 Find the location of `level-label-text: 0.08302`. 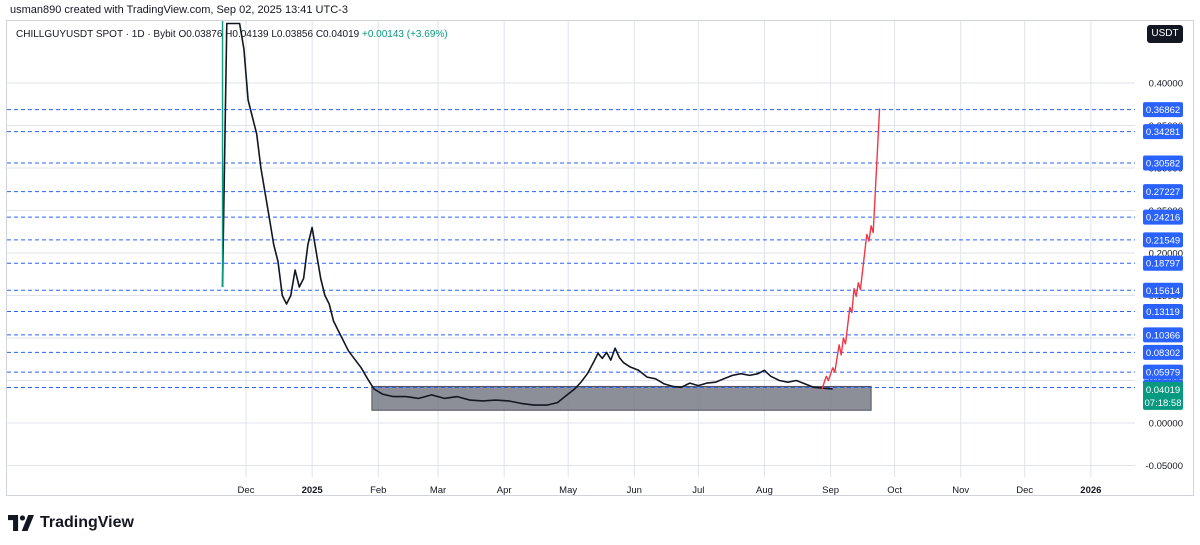

level-label-text: 0.08302 is located at coordinates (1163, 353).